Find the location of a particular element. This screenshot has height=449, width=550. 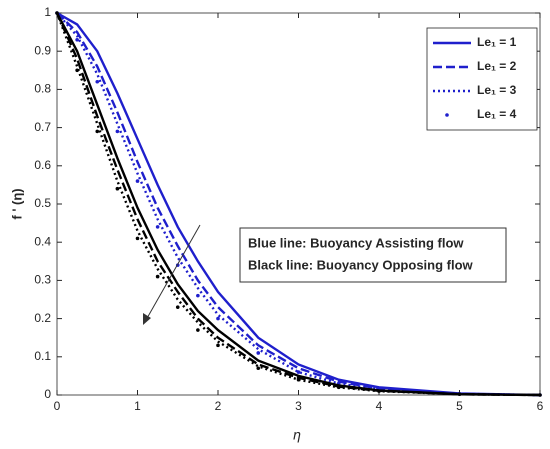

annotation: Black line: Buoyancy Opposing flow is located at coordinates (361, 264).